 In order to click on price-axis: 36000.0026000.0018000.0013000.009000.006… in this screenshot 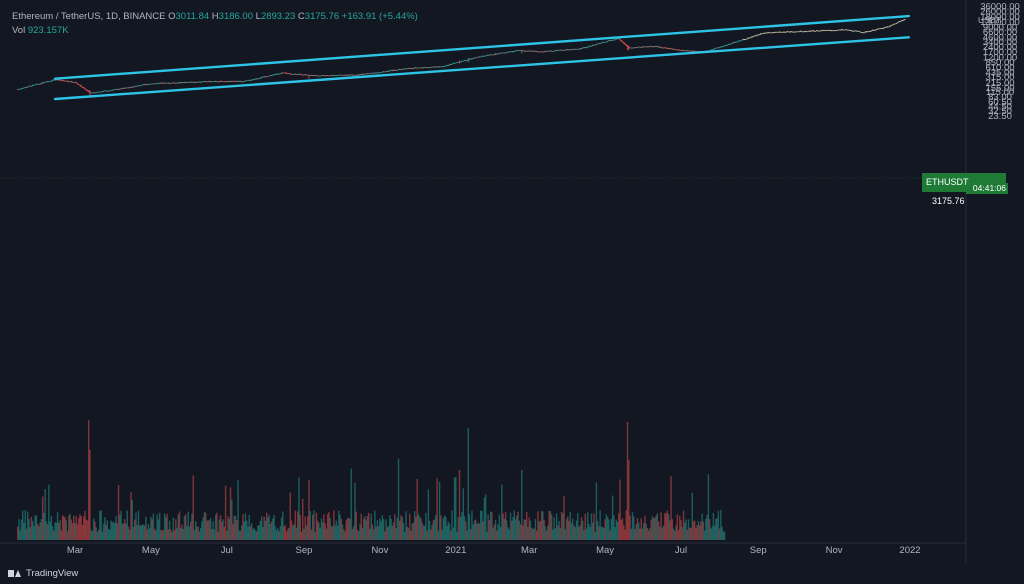, I will do `click(1000, 62)`.